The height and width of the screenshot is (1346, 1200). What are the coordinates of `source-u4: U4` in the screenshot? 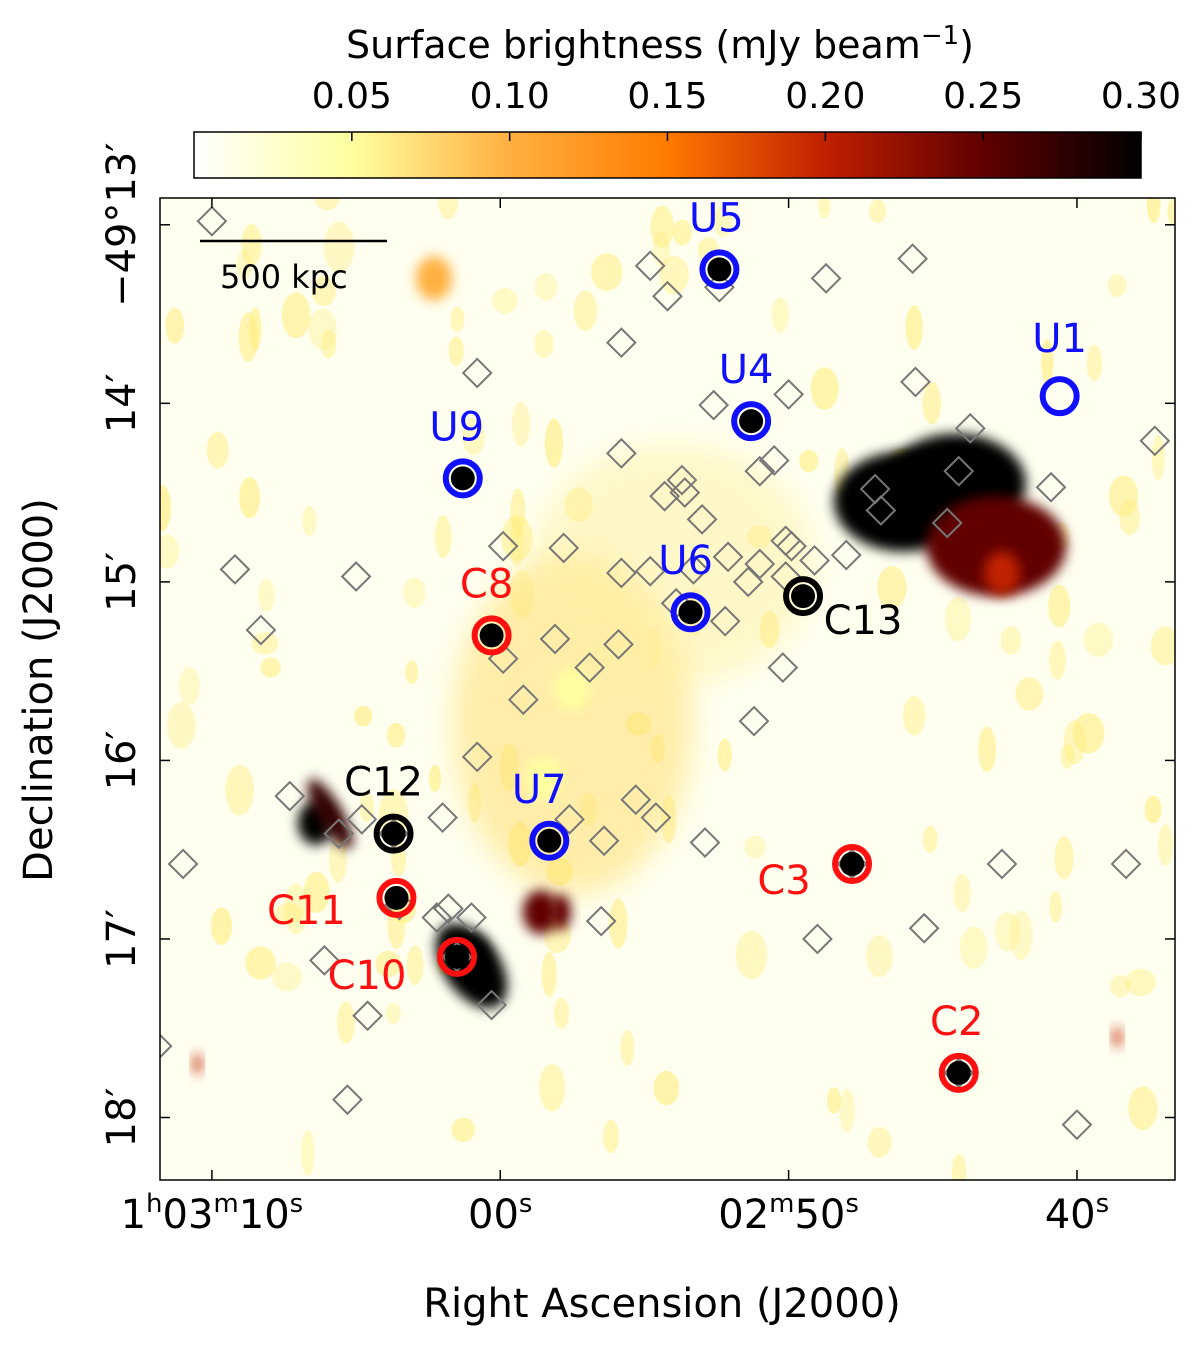 It's located at (746, 394).